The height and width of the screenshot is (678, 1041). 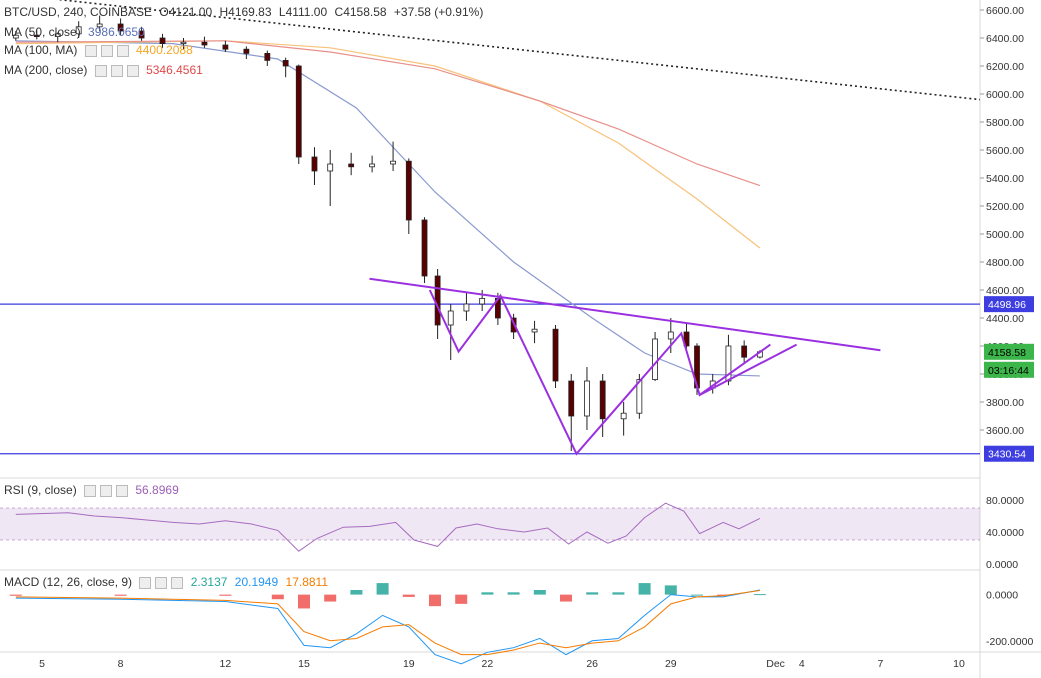 I want to click on last-price-badge: 4158.58, so click(x=1007, y=353).